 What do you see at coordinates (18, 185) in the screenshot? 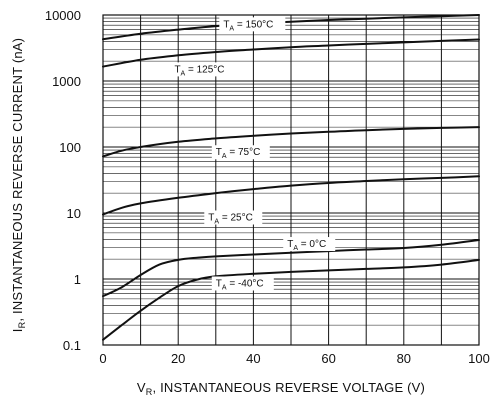
I see `y-axis-title: IR, INSTANTANEOUS REVERSE CURRENT (nA)` at bounding box center [18, 185].